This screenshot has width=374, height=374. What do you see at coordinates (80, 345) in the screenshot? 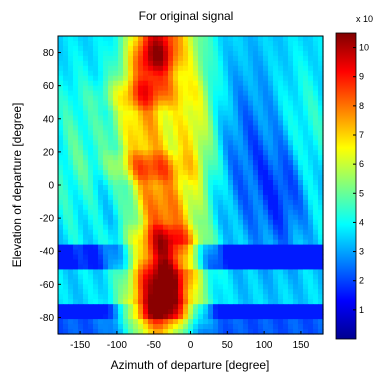
I see `x-tick-label: -150` at bounding box center [80, 345].